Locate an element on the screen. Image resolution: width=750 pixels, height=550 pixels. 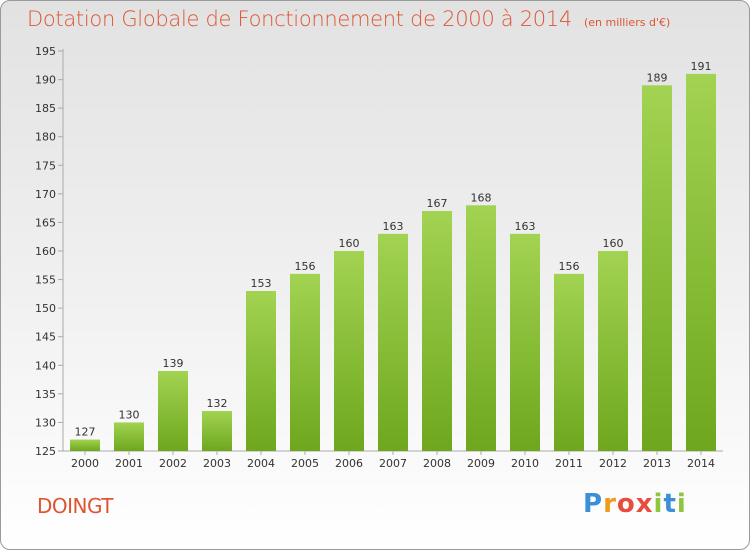
logo-letter: x is located at coordinates (644, 504).